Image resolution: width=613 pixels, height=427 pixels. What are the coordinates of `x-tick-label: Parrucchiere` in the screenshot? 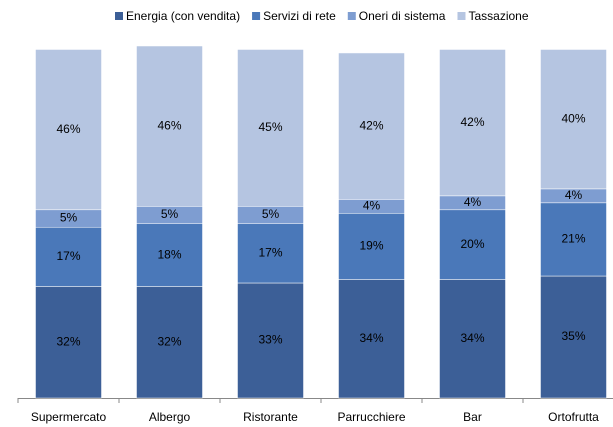 It's located at (371, 417).